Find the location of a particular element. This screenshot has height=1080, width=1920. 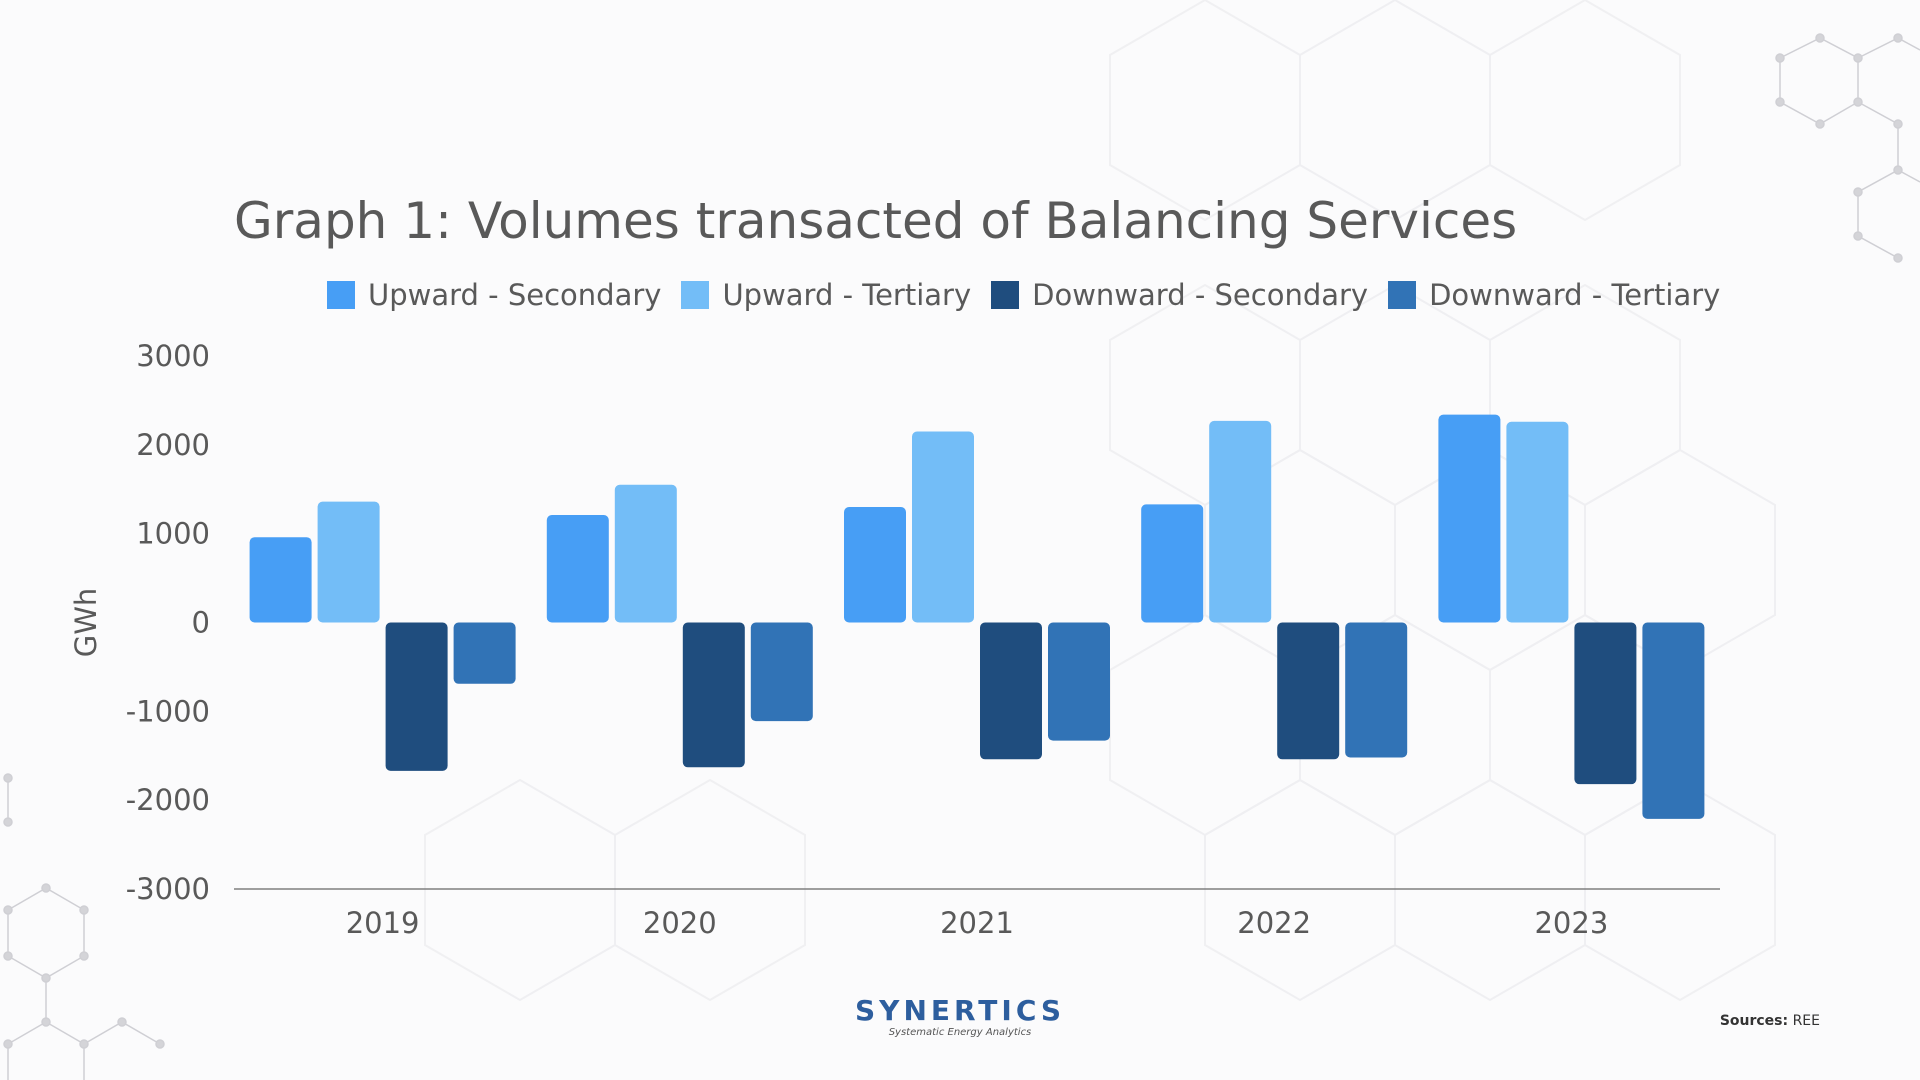

synertics-logo: SYNERTICS Systematic Energy Analytics is located at coordinates (960, 1017).